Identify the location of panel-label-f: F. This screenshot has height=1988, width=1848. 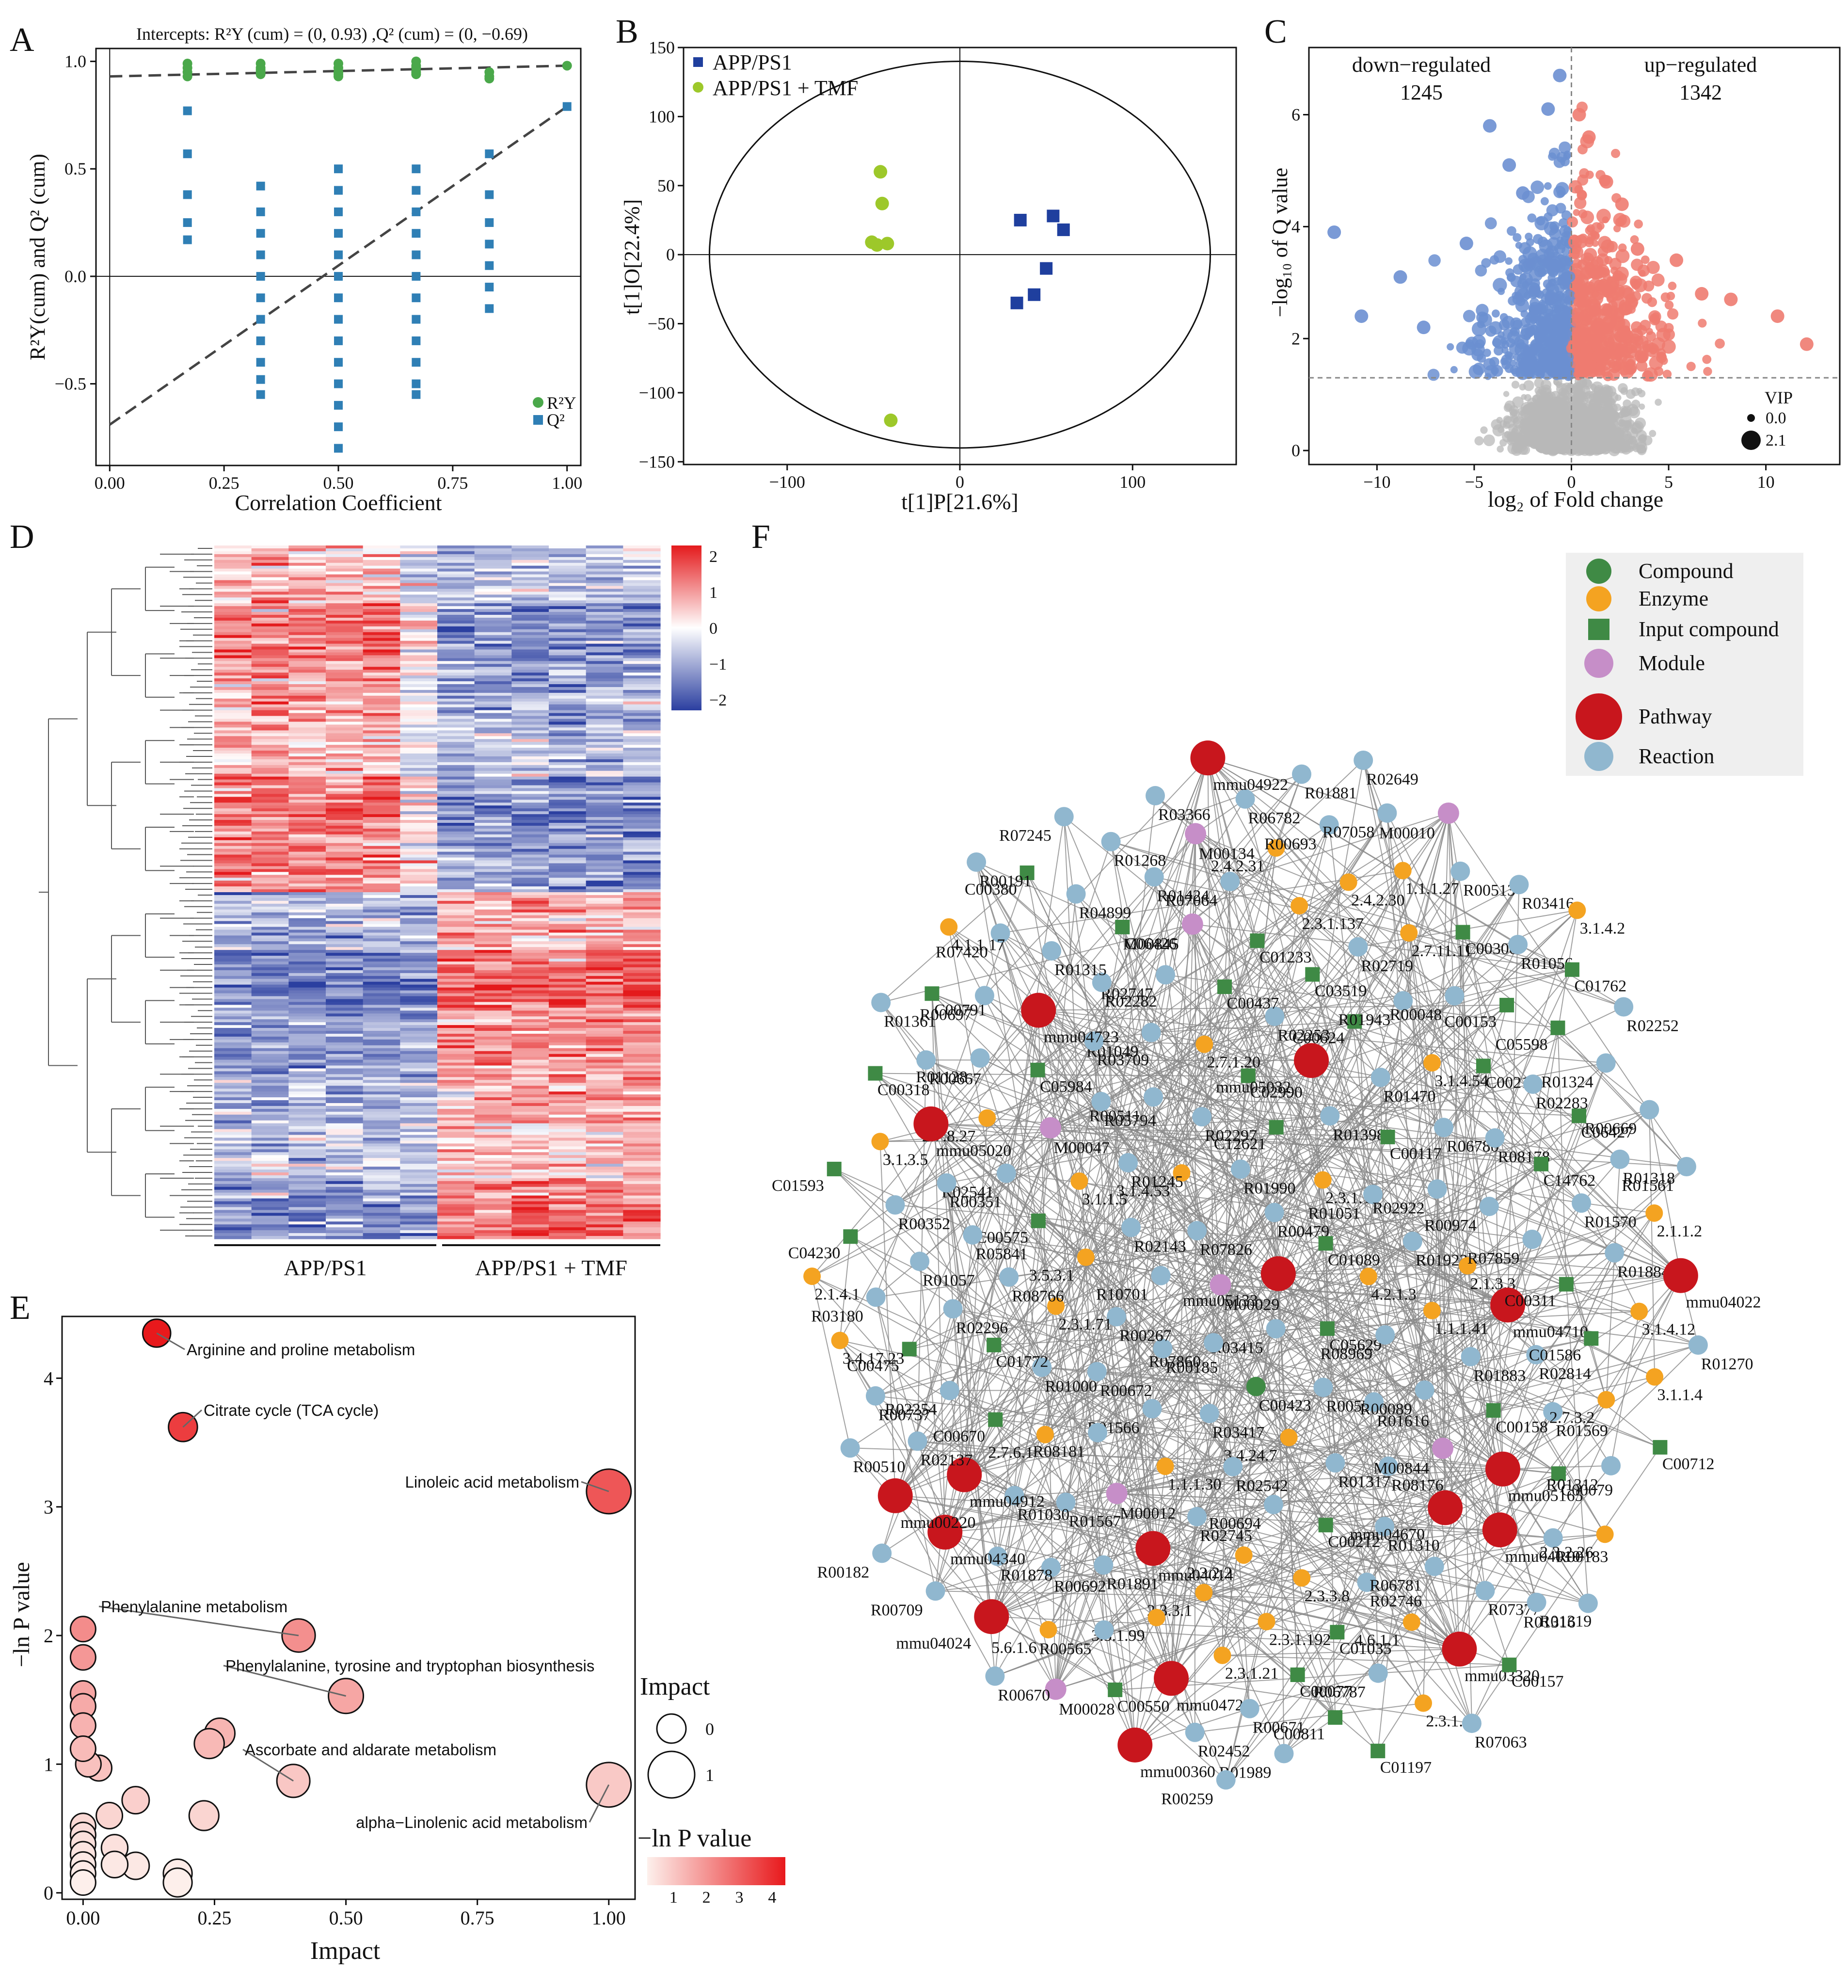
(760, 537).